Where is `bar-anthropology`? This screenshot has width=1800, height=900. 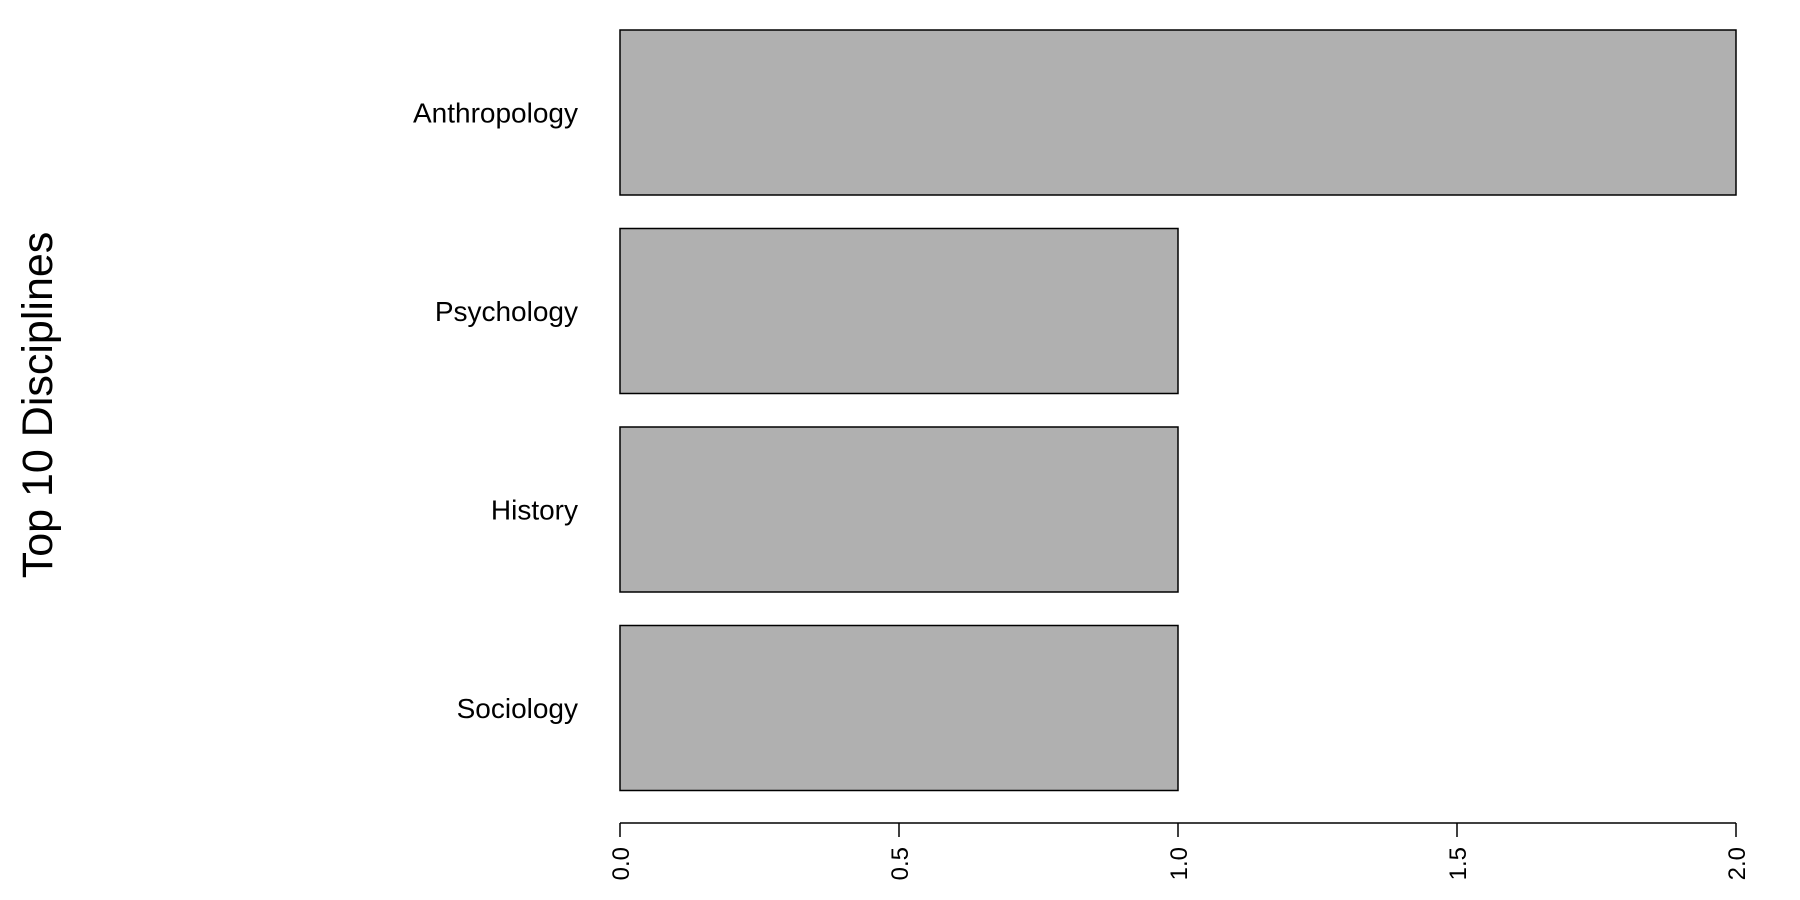 bar-anthropology is located at coordinates (1178, 112).